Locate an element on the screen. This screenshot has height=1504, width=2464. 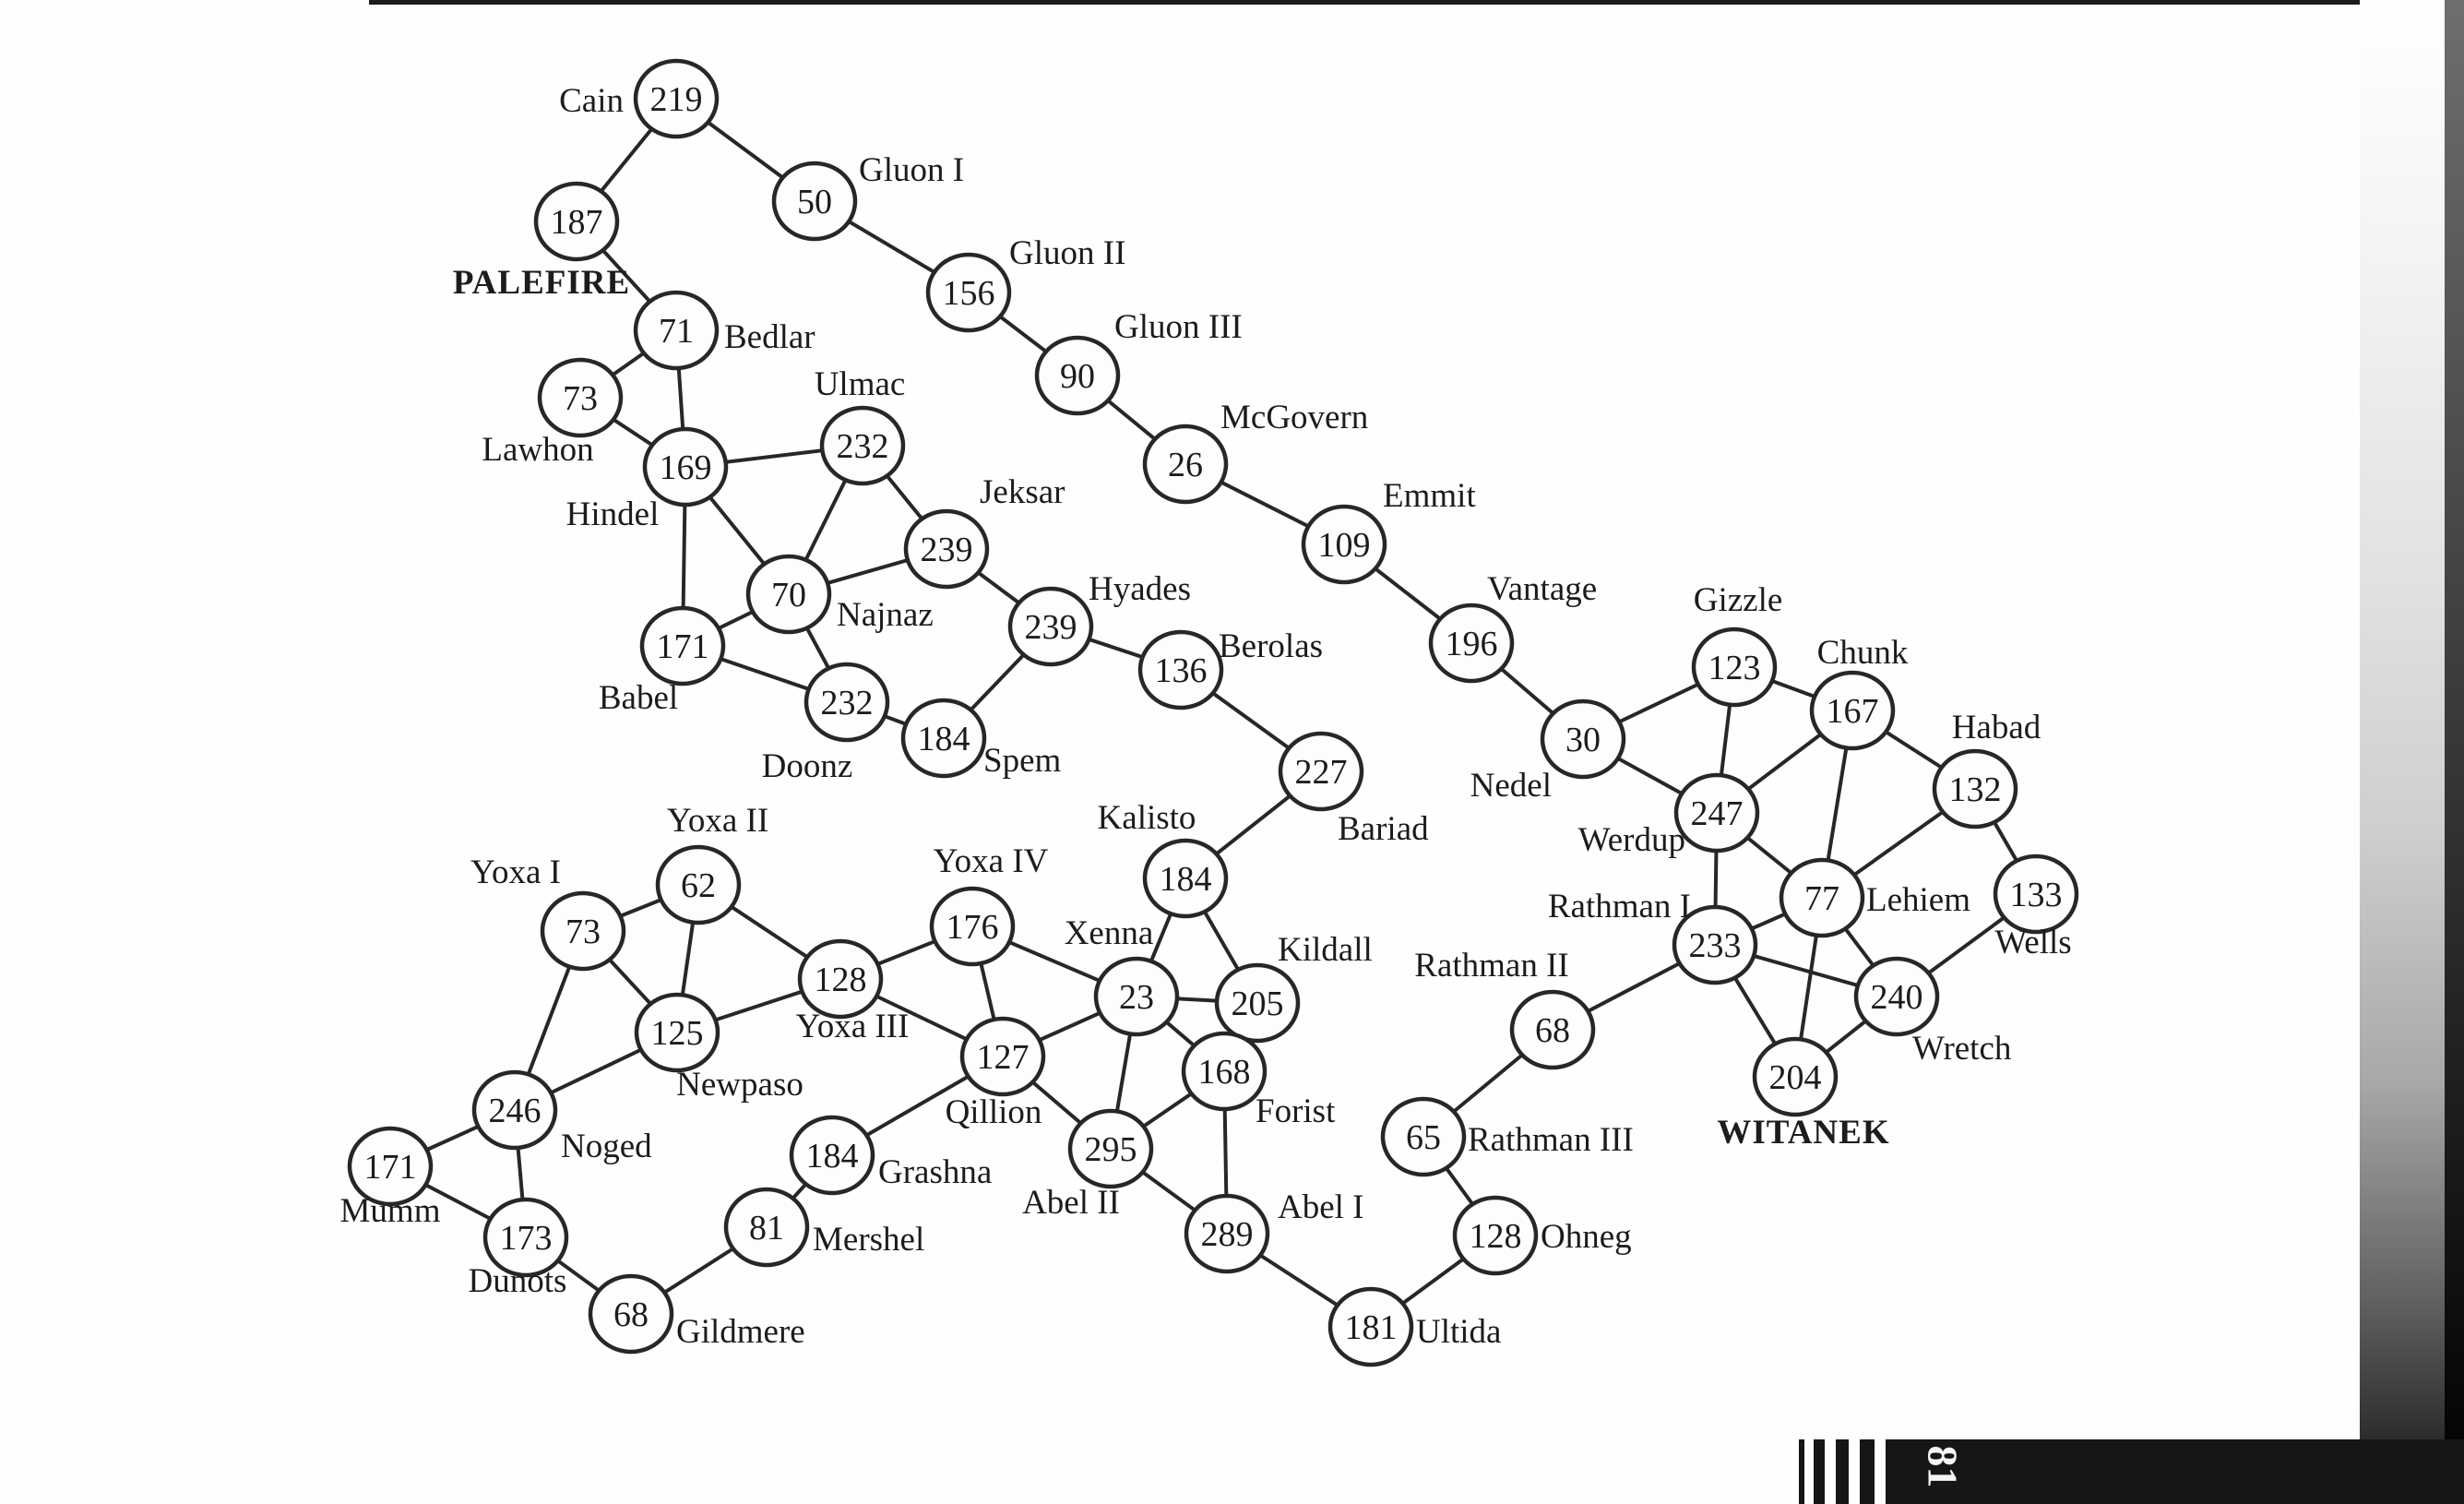
node-label-grashna: Grashna is located at coordinates (935, 1172).